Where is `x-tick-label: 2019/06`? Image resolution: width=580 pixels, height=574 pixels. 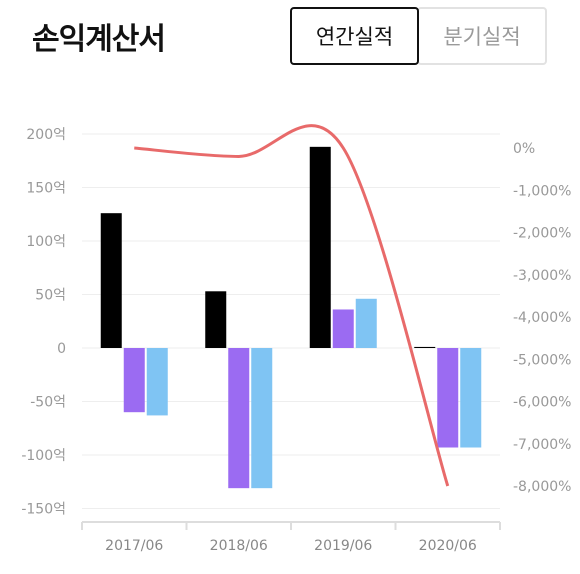 x-tick-label: 2019/06 is located at coordinates (343, 546).